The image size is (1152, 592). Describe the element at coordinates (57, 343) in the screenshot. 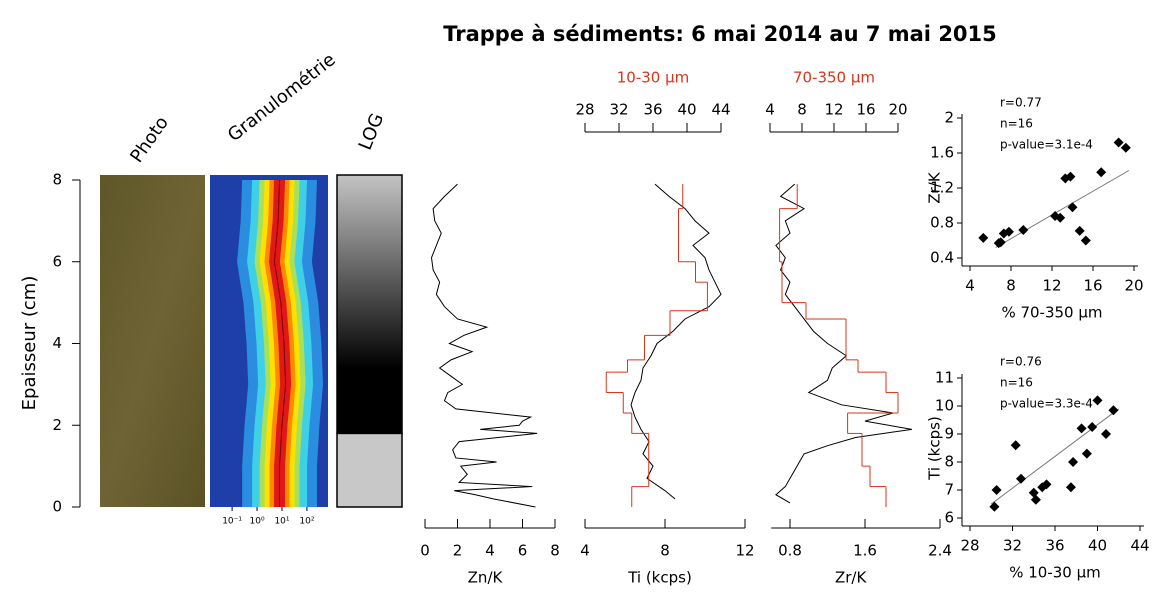

I see `y-tick-label: 4` at that location.